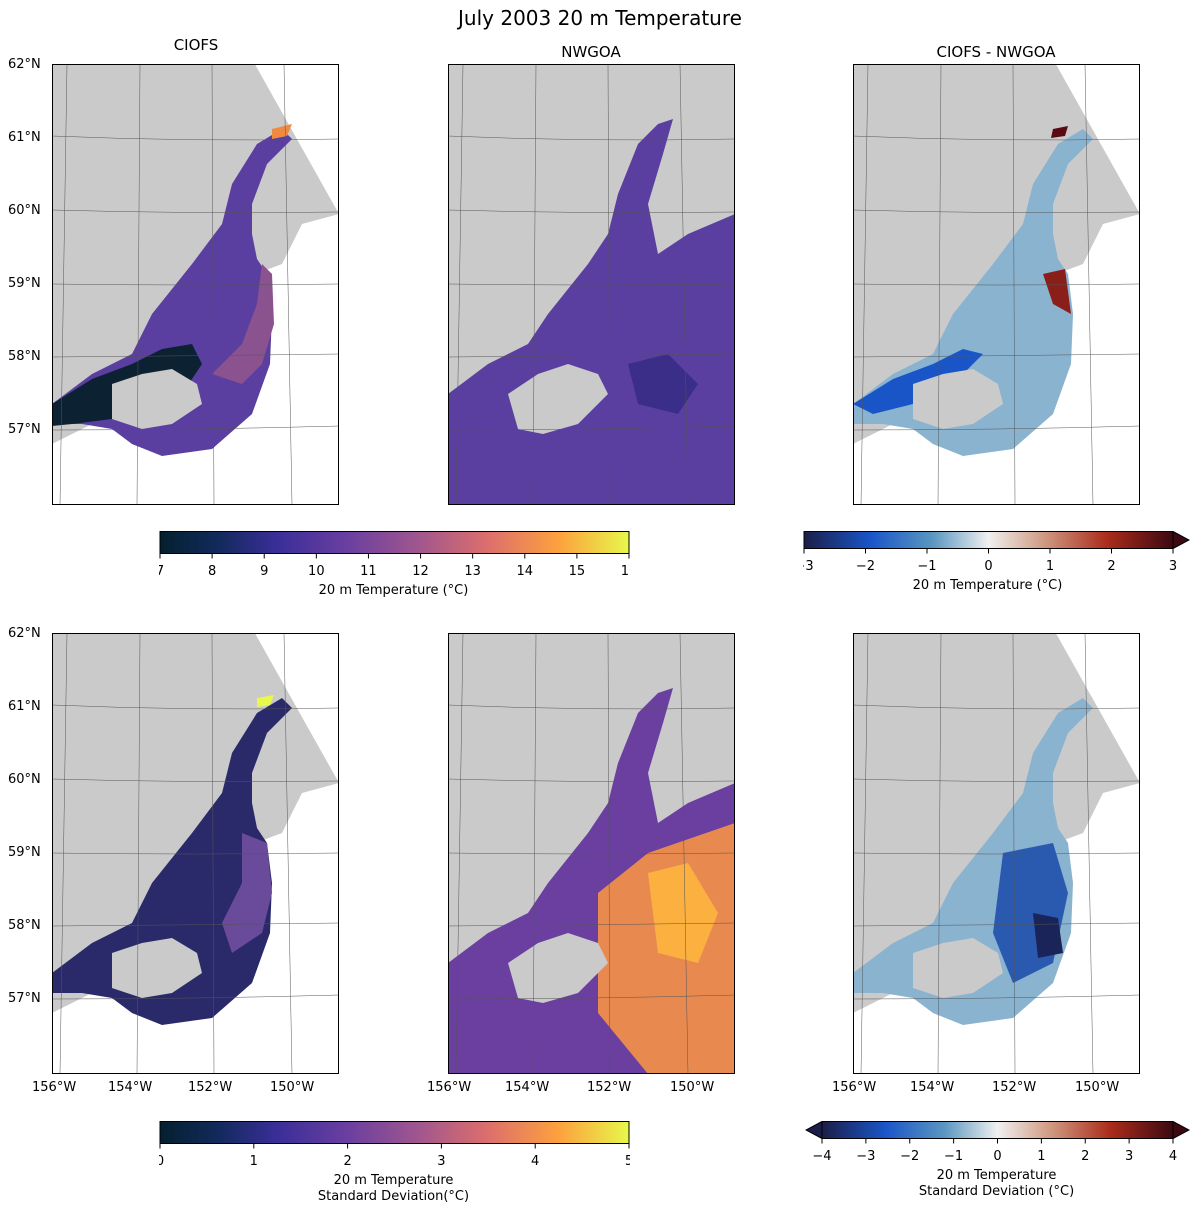 This screenshot has width=1200, height=1214. Describe the element at coordinates (196, 45) in the screenshot. I see `column-title-ciofs: CIOFS` at that location.